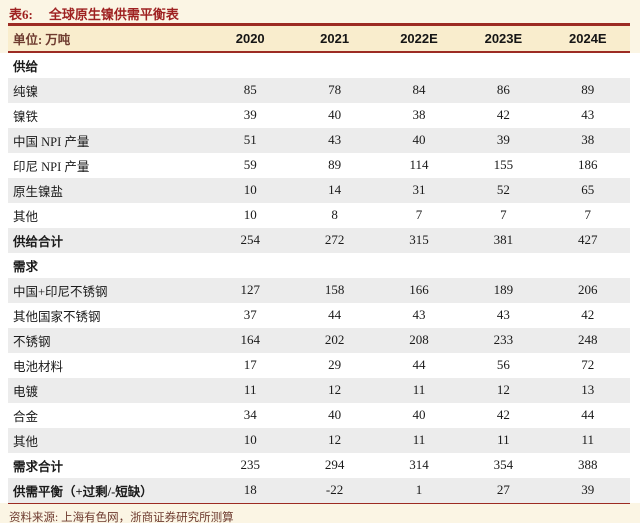 Image resolution: width=640 pixels, height=523 pixels. Describe the element at coordinates (319, 90) in the screenshot. I see `table-row: 纯镍 85 78 84 86 89` at that location.